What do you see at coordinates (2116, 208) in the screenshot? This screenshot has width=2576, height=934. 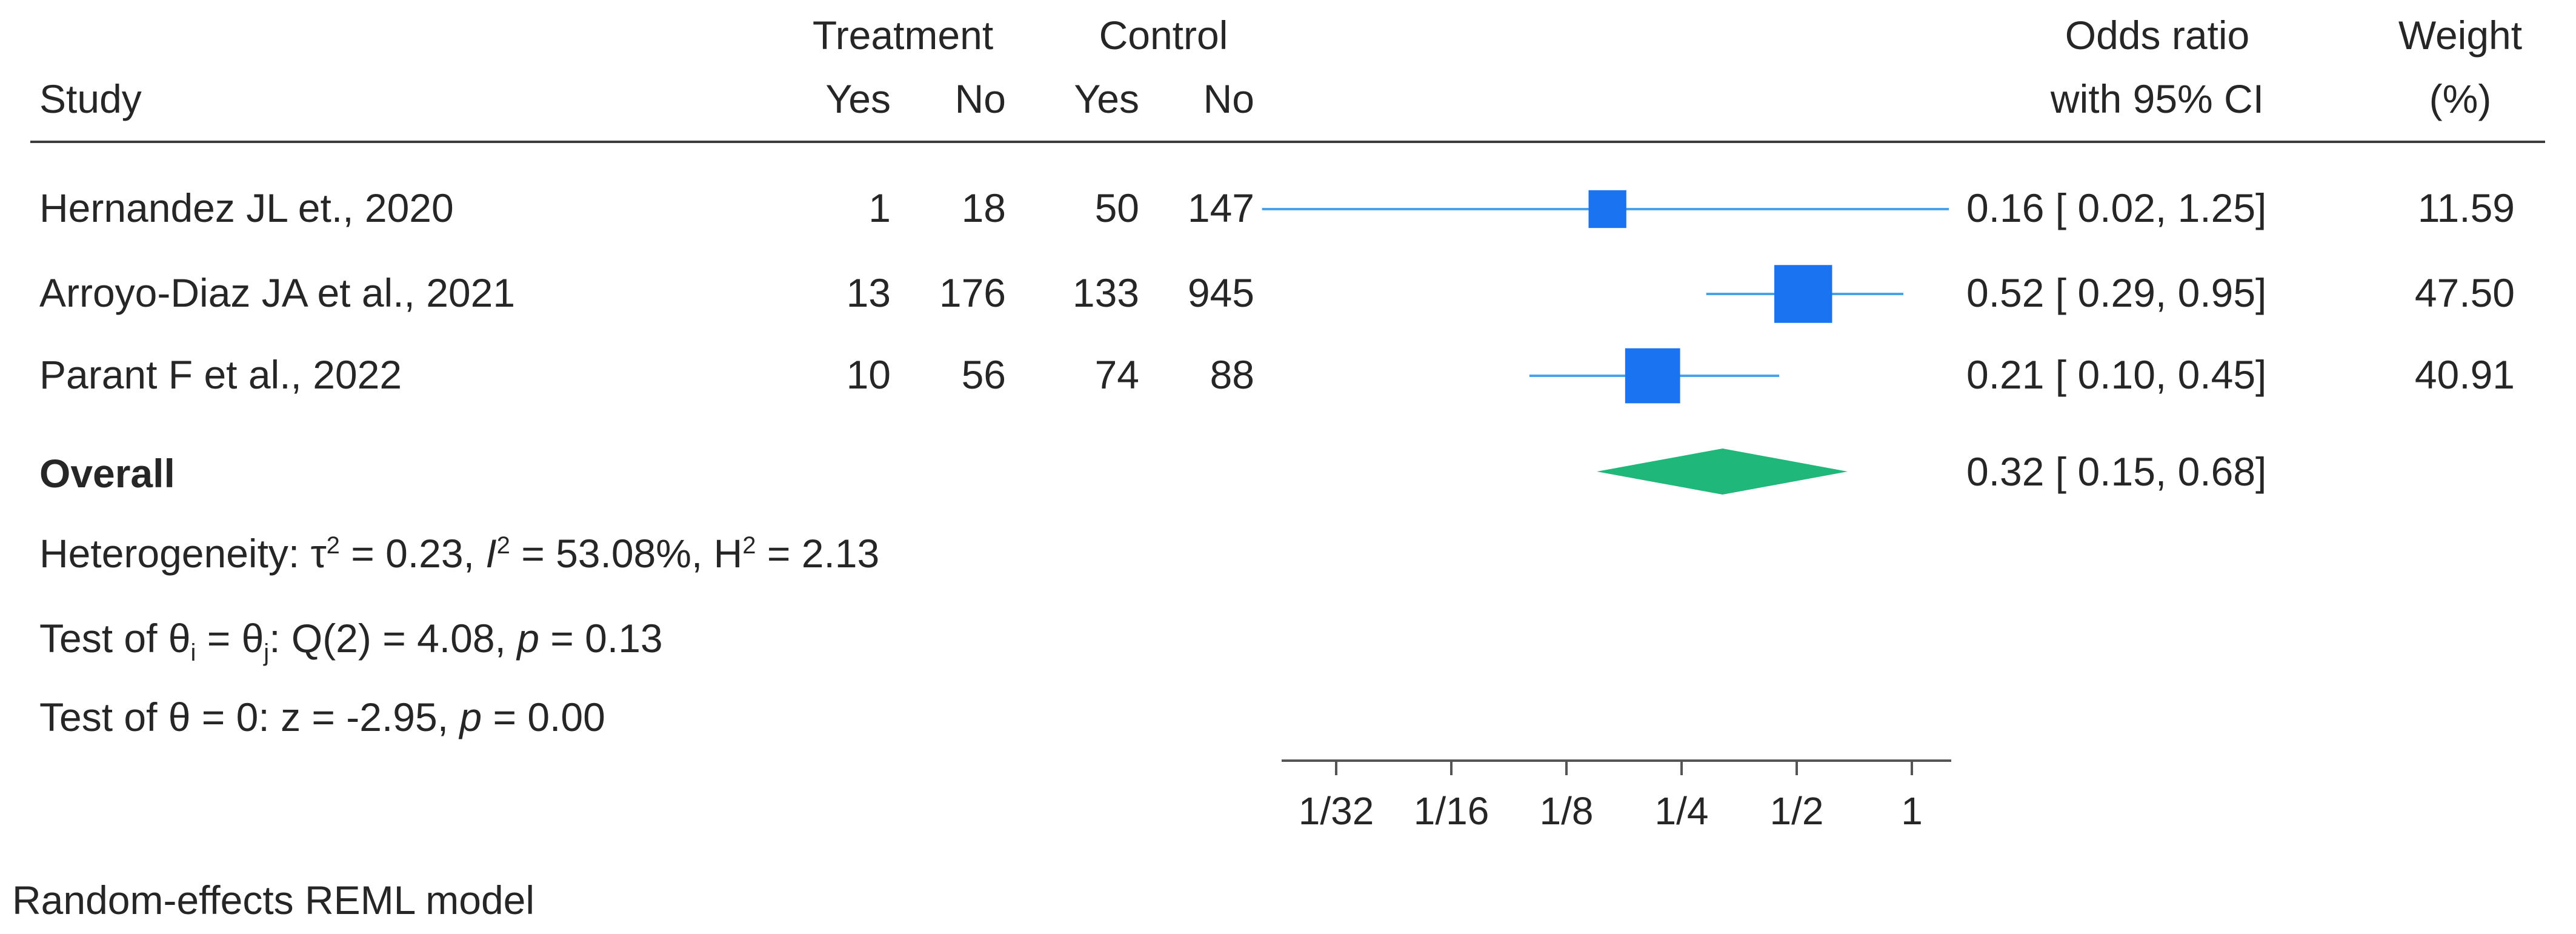 I see `odds-ratio-ci: 0.16 [ 0.02, 1.25]` at bounding box center [2116, 208].